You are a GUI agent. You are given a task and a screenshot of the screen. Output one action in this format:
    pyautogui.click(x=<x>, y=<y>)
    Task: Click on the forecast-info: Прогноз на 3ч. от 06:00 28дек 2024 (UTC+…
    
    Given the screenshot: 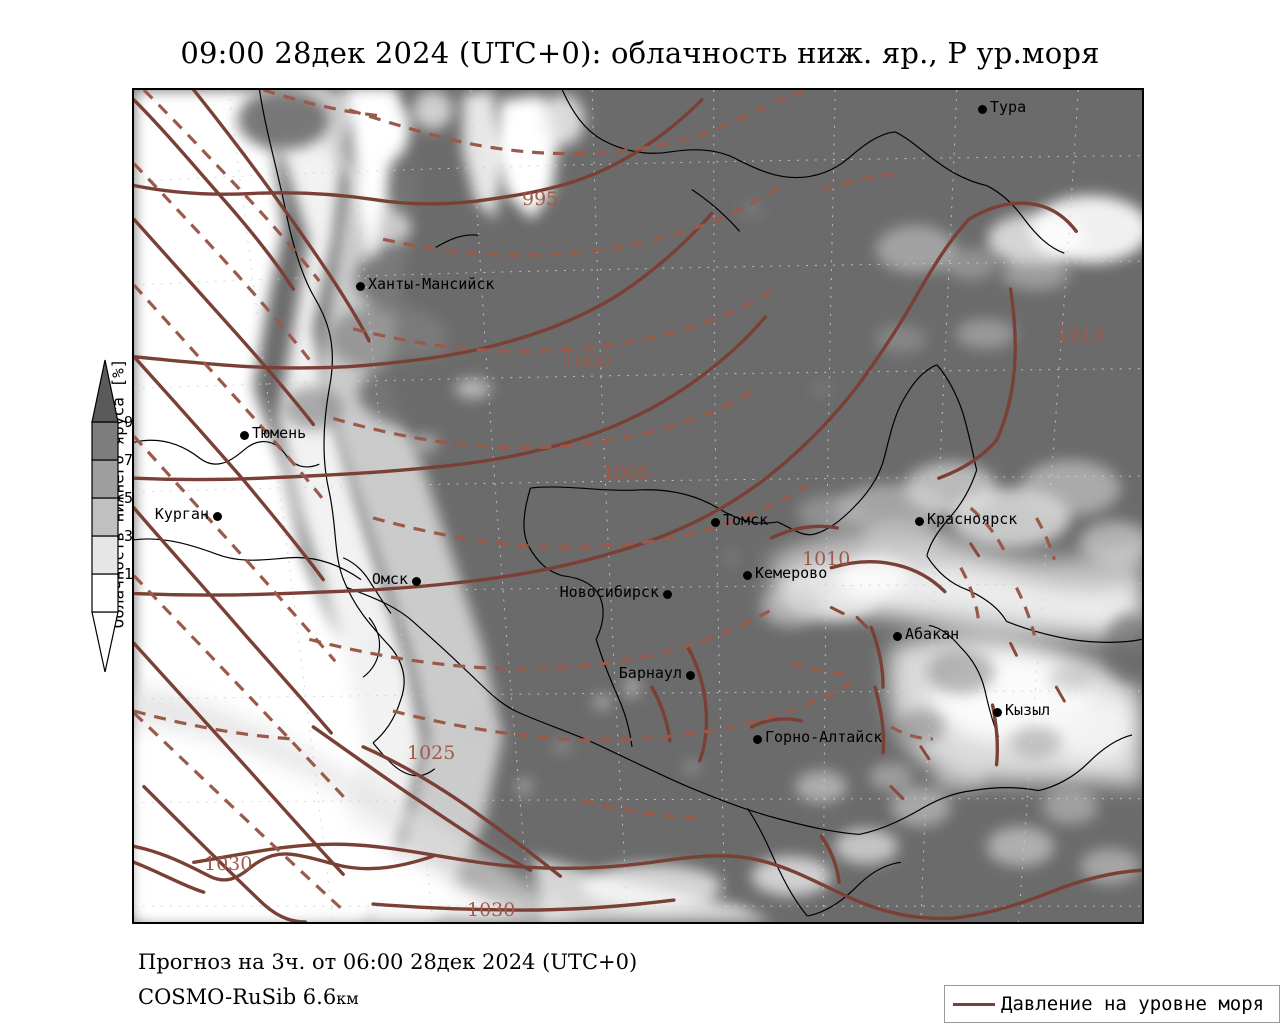 What is the action you would take?
    pyautogui.click(x=388, y=962)
    